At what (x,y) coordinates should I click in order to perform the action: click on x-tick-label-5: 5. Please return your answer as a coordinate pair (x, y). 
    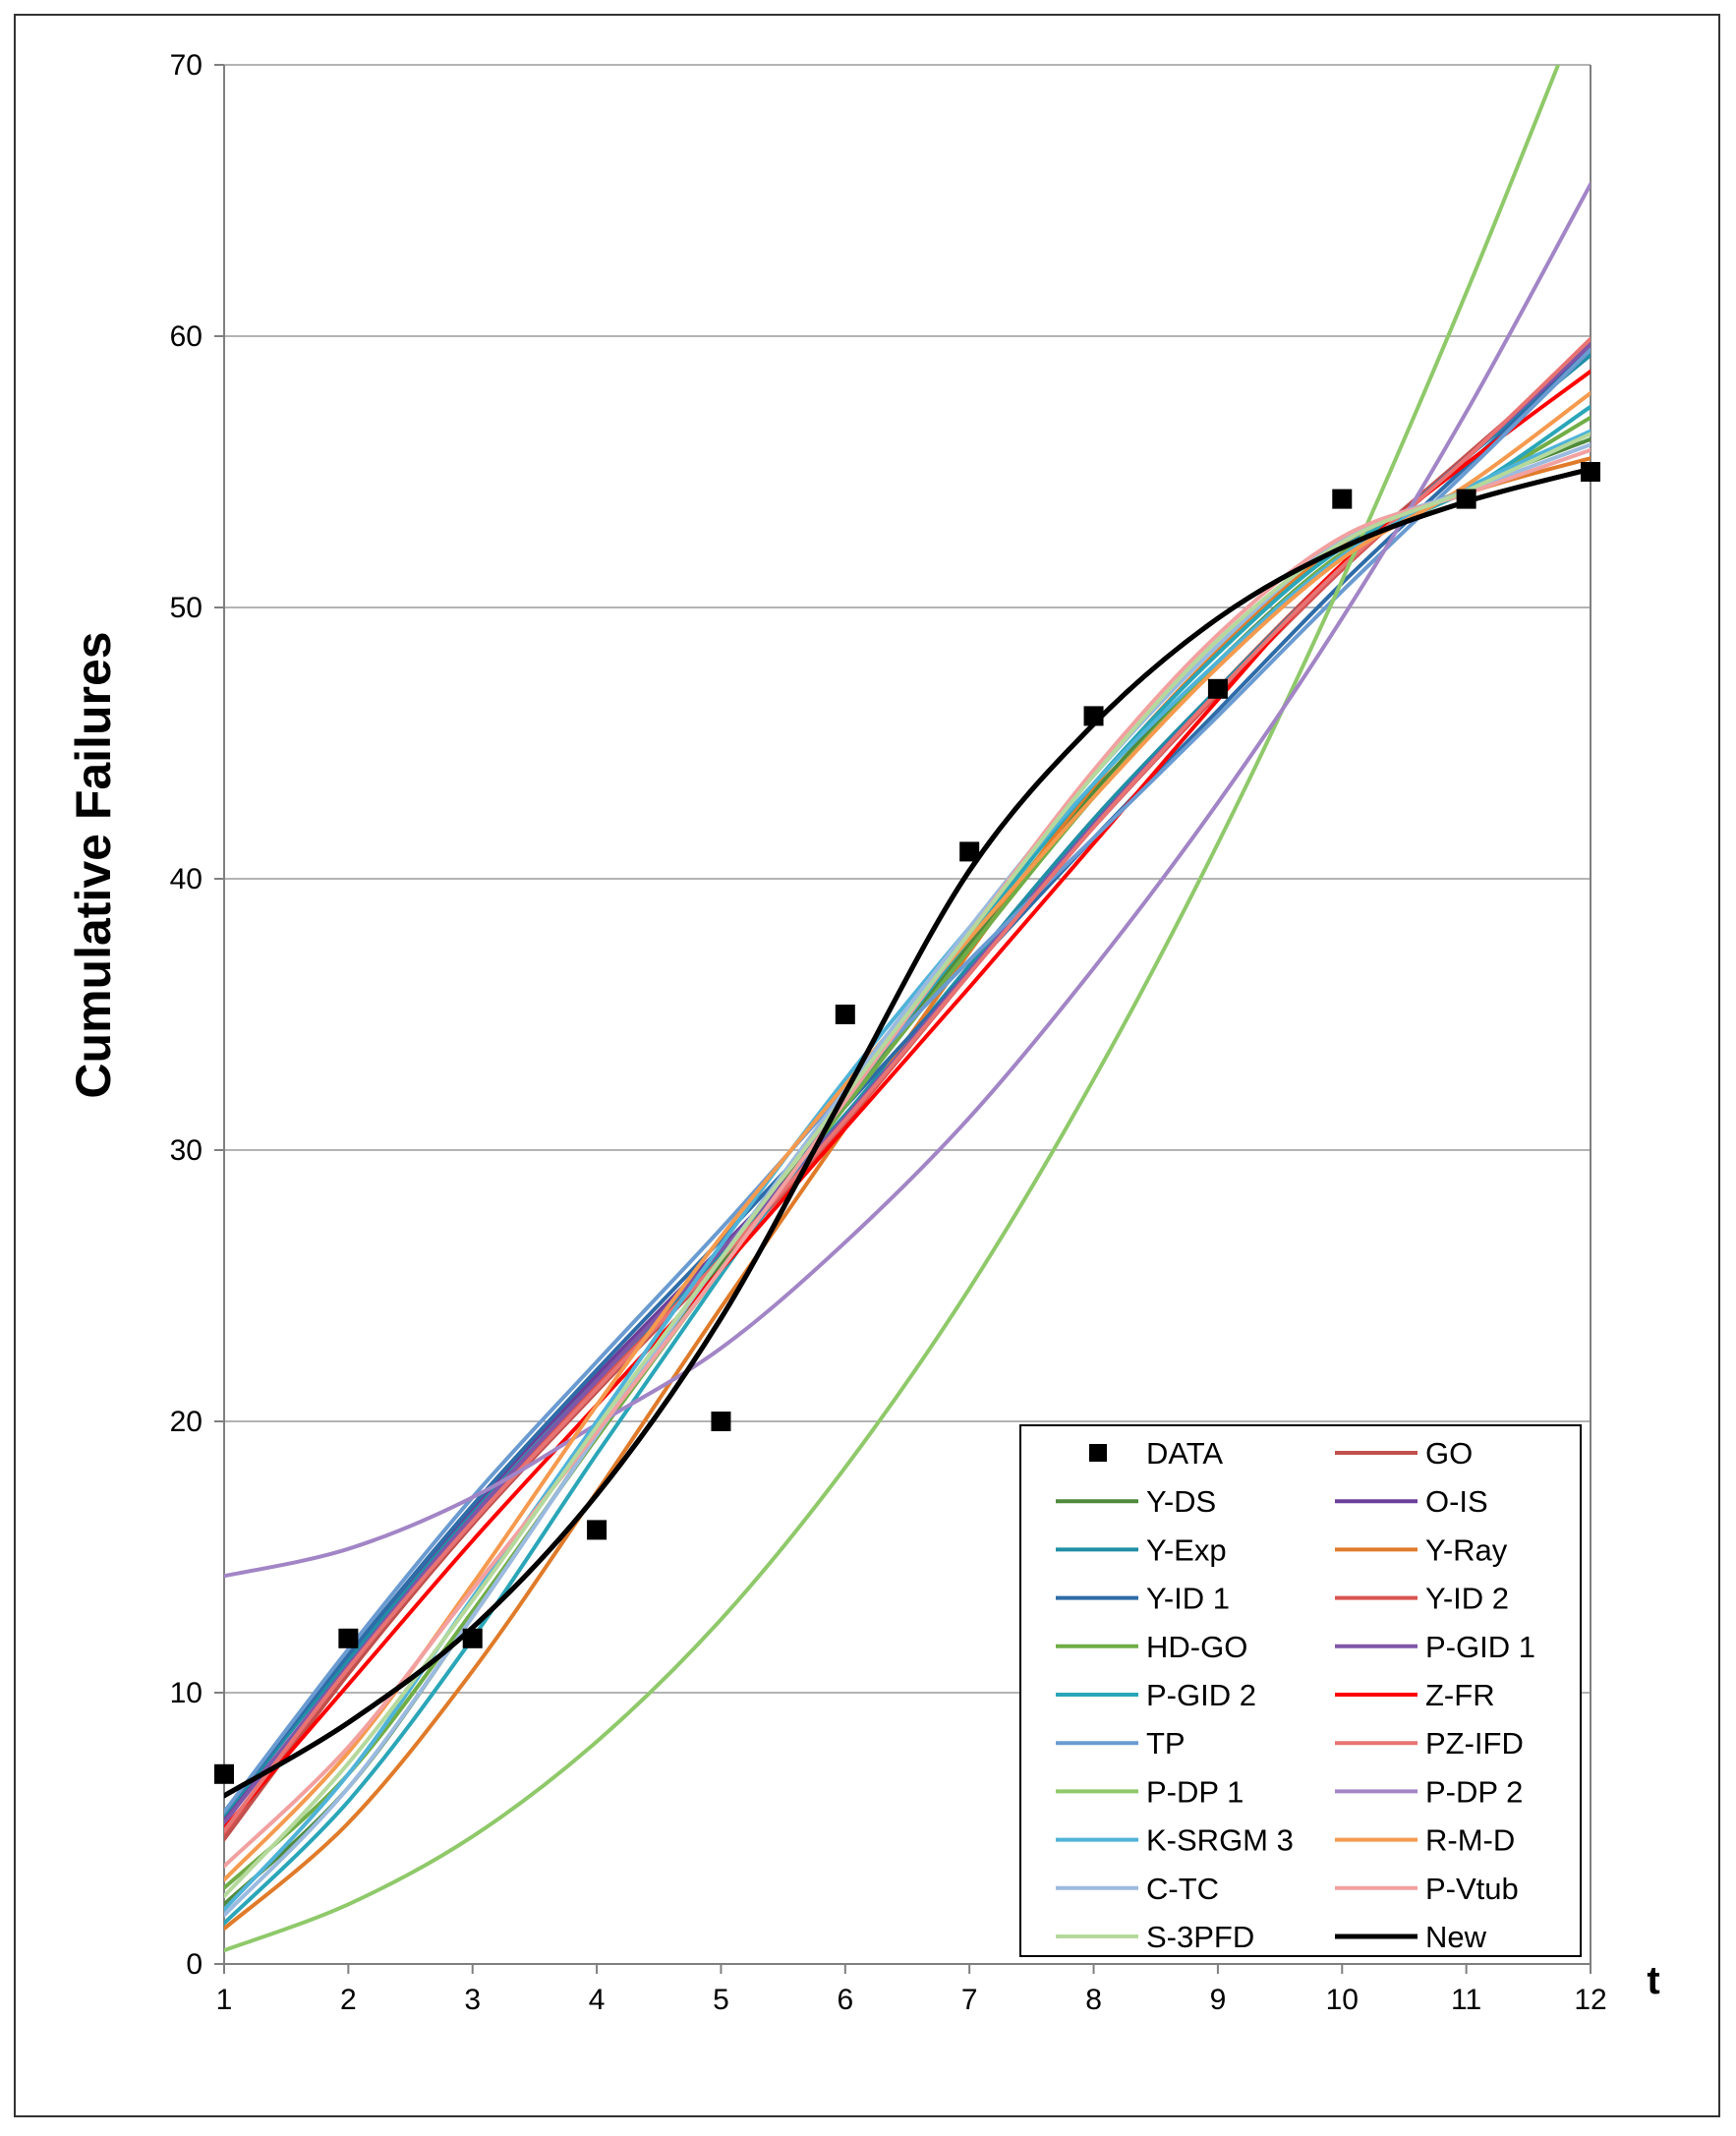
    Looking at the image, I should click on (721, 2000).